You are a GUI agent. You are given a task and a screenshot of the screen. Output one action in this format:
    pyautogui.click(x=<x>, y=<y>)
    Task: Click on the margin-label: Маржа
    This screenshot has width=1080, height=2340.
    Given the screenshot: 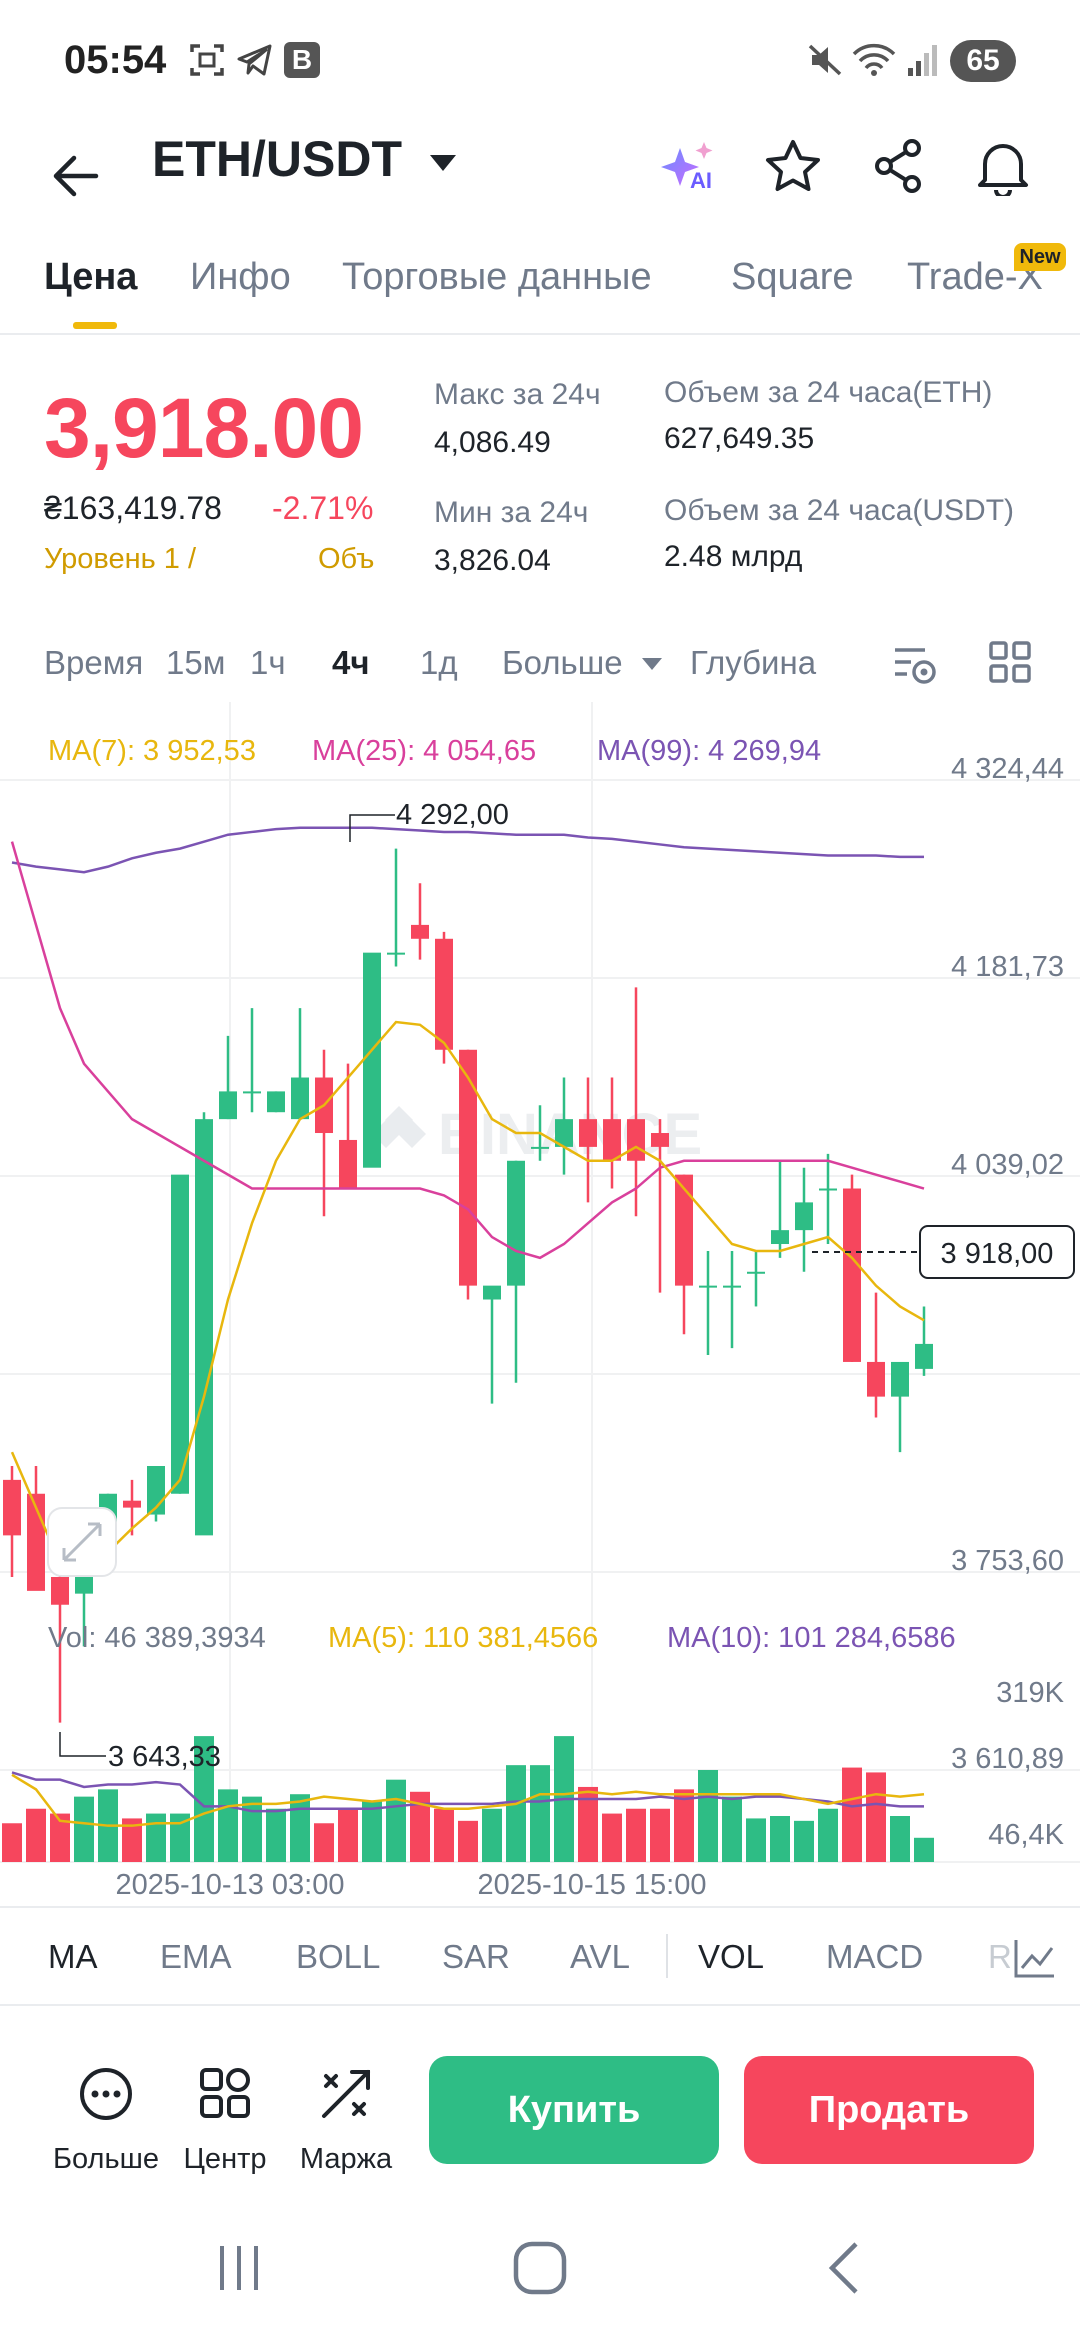 What is the action you would take?
    pyautogui.click(x=346, y=2159)
    